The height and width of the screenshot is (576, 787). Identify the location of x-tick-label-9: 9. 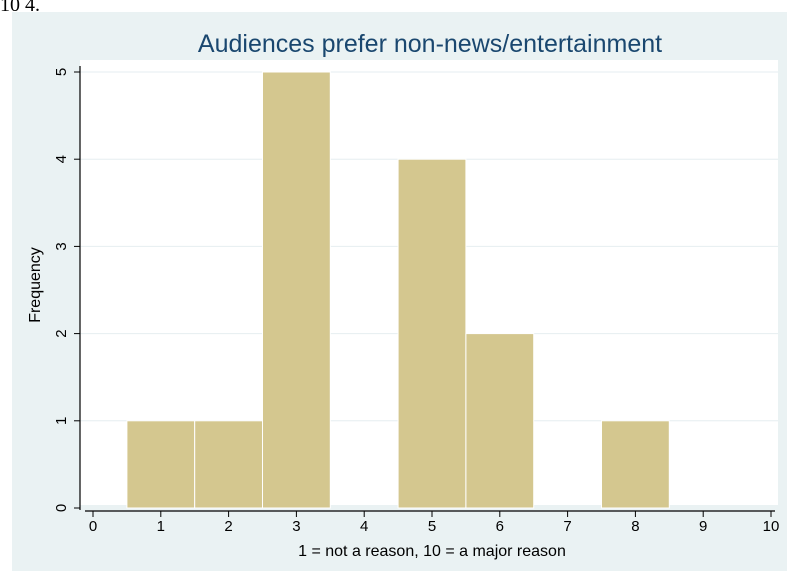
(703, 526).